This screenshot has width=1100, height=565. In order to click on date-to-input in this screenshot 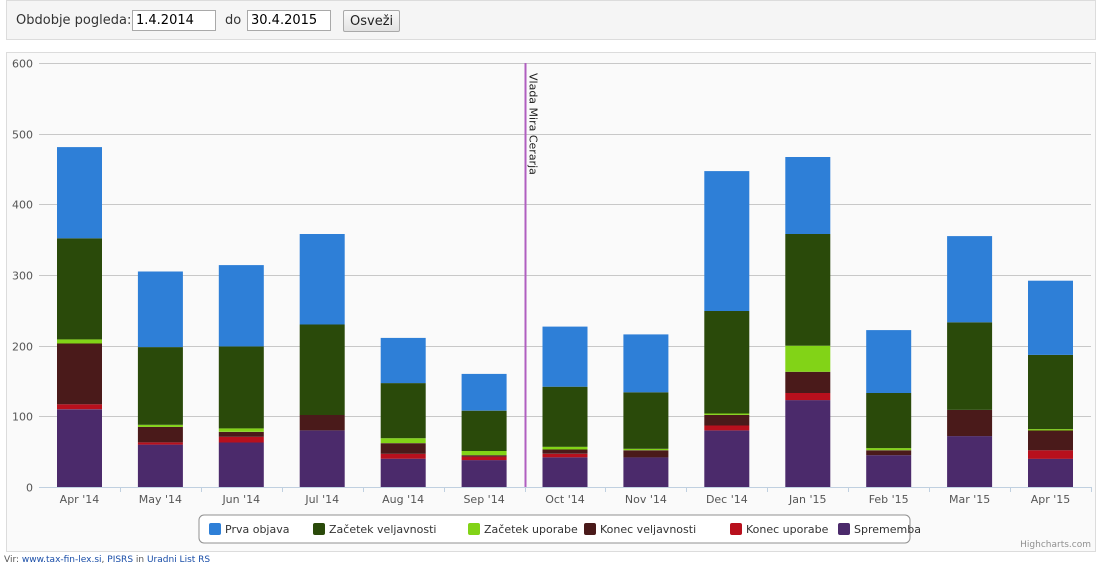, I will do `click(289, 20)`.